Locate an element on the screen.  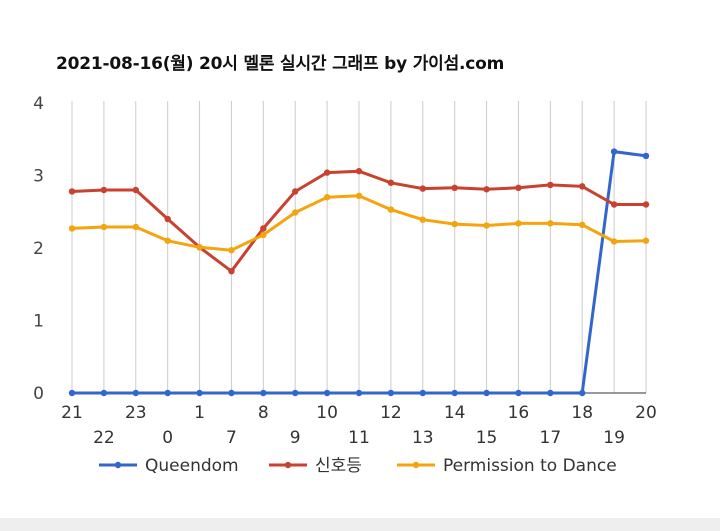
legend-label: Permission to Dance is located at coordinates (530, 466).